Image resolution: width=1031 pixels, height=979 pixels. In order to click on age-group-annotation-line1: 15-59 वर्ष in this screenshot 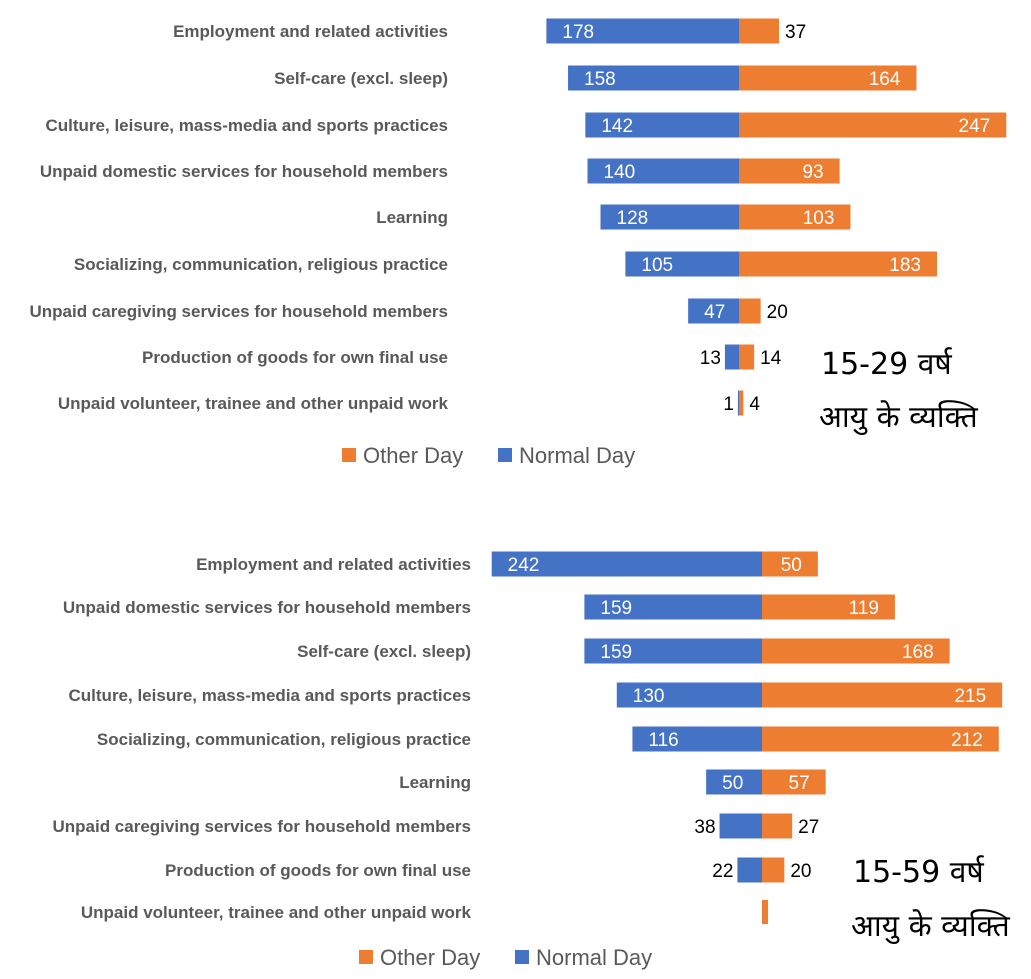, I will do `click(919, 872)`.